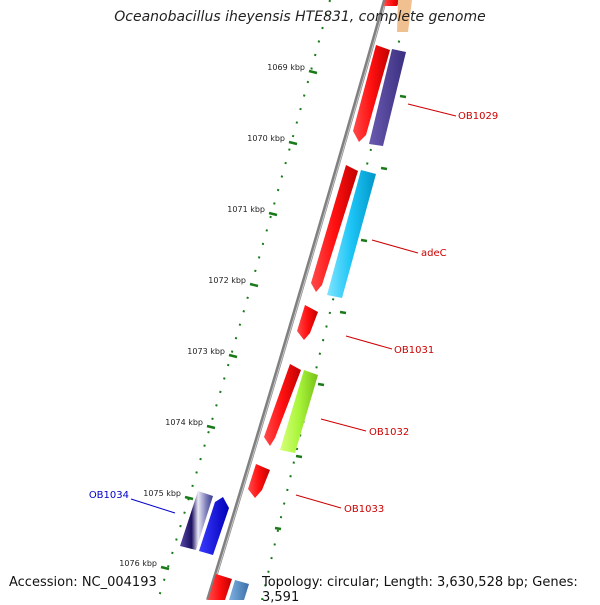  I want to click on gene-bottom-red, so click(220, 587).